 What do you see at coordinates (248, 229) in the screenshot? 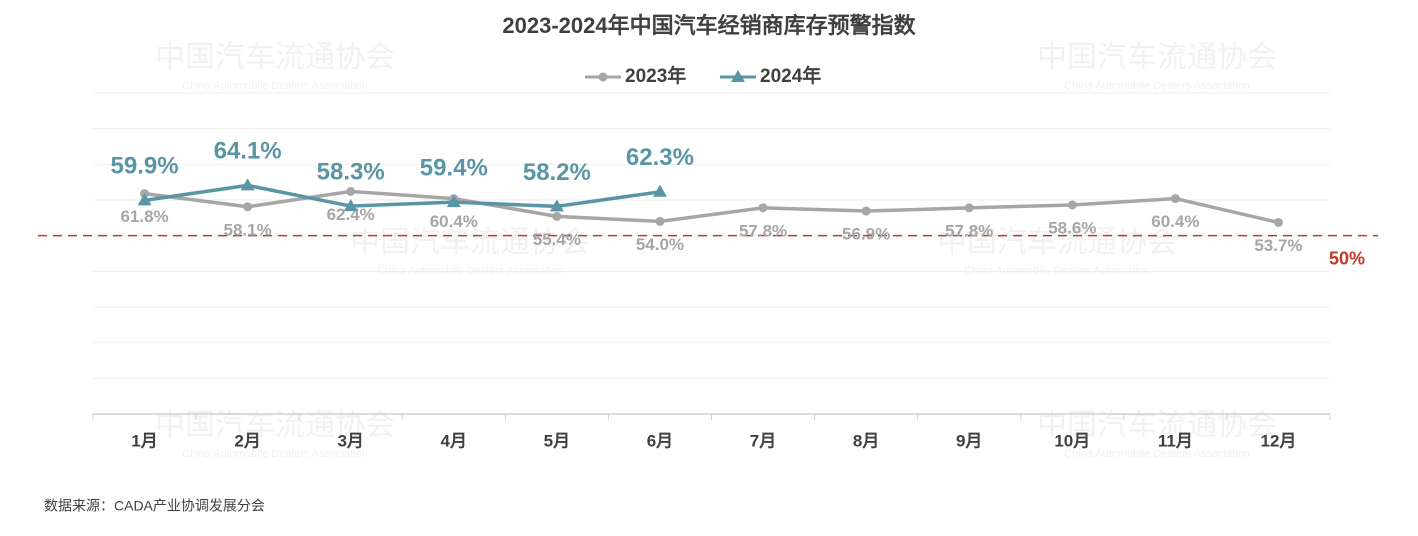
I see `data-label: 58.1%` at bounding box center [248, 229].